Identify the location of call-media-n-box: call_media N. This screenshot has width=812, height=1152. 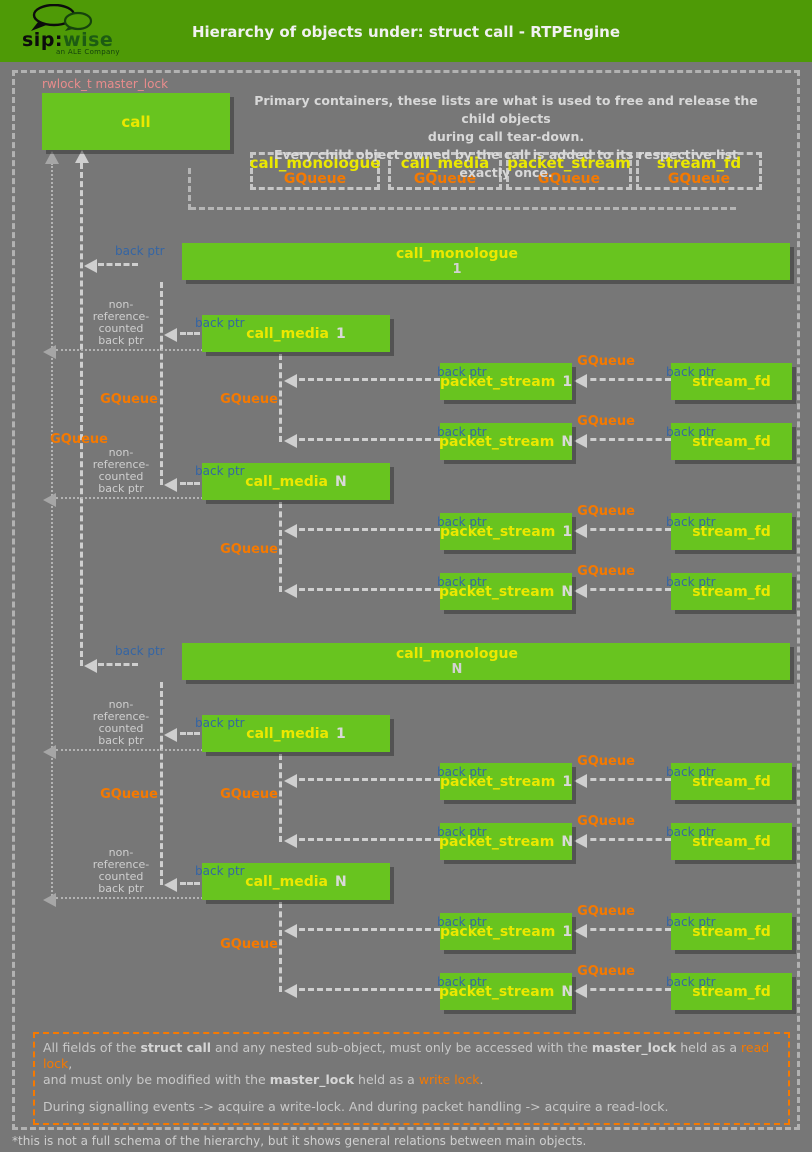
(296, 481).